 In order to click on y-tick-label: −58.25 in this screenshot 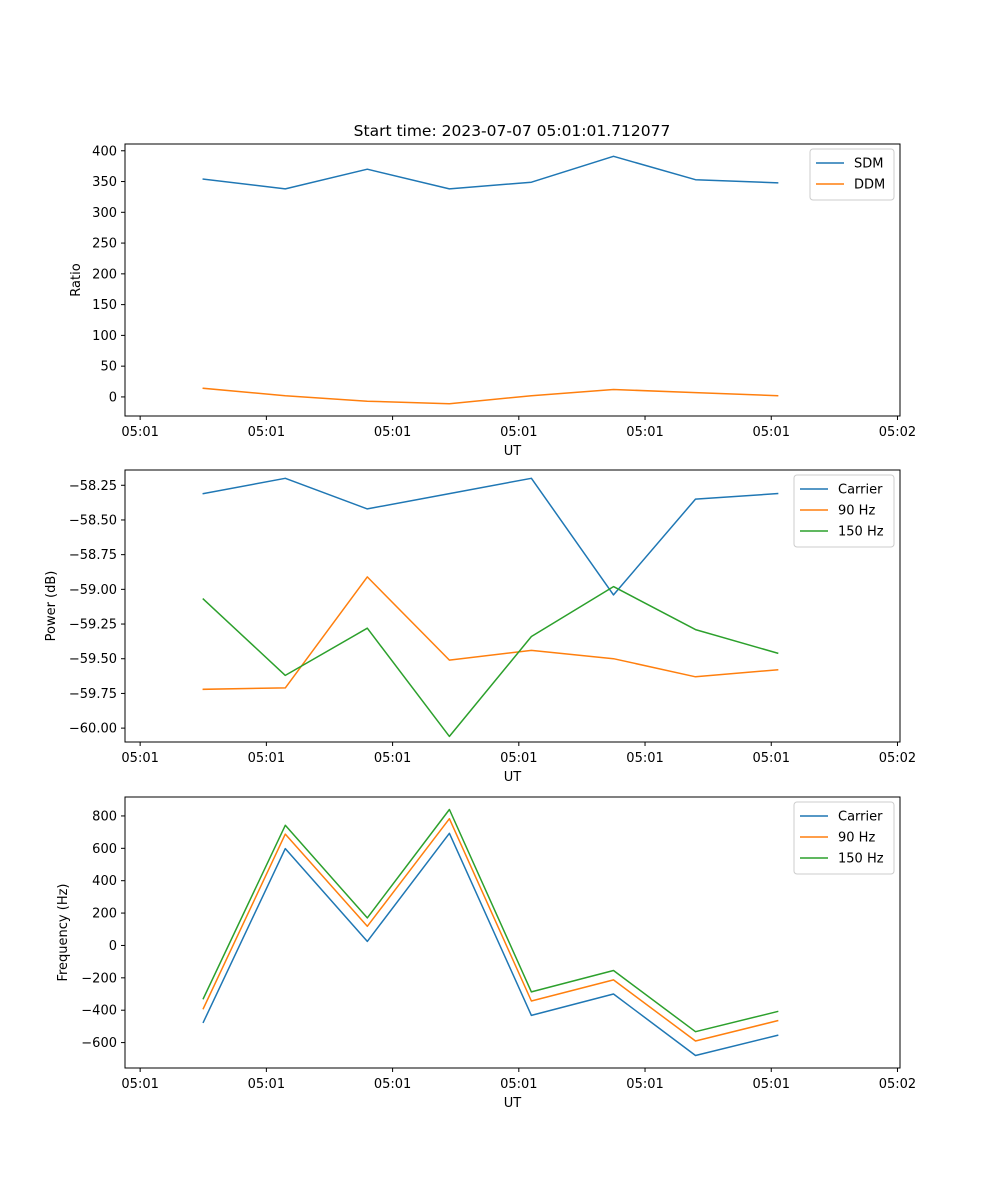, I will do `click(93, 486)`.